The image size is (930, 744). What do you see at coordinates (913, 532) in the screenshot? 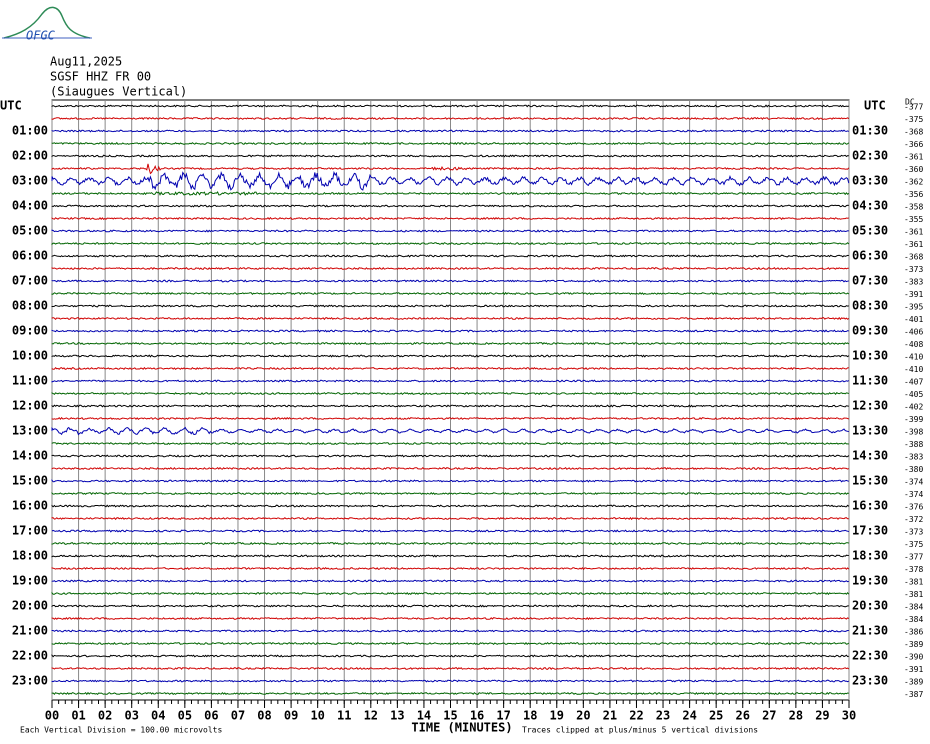
I see `dc-offset: -373` at bounding box center [913, 532].